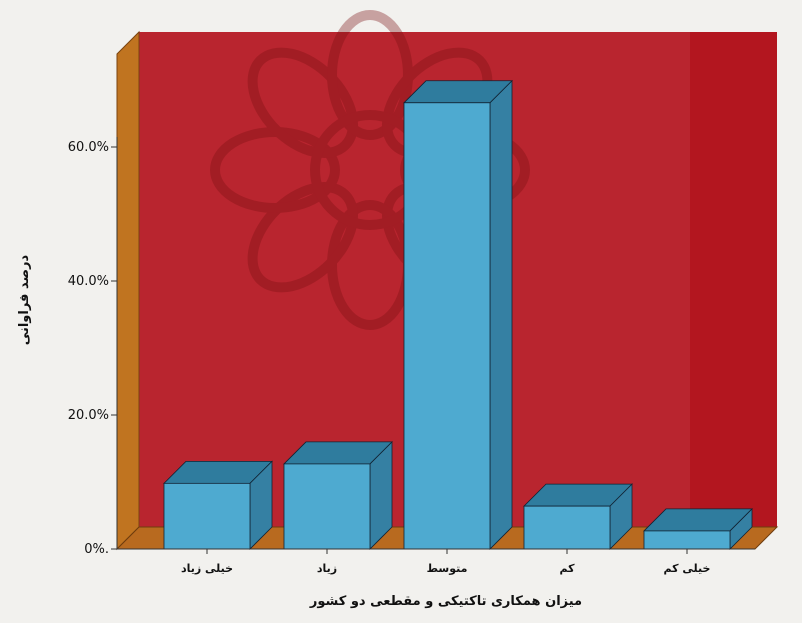 The height and width of the screenshot is (623, 802). What do you see at coordinates (327, 568) in the screenshot?
I see `x-category-label: زیاد` at bounding box center [327, 568].